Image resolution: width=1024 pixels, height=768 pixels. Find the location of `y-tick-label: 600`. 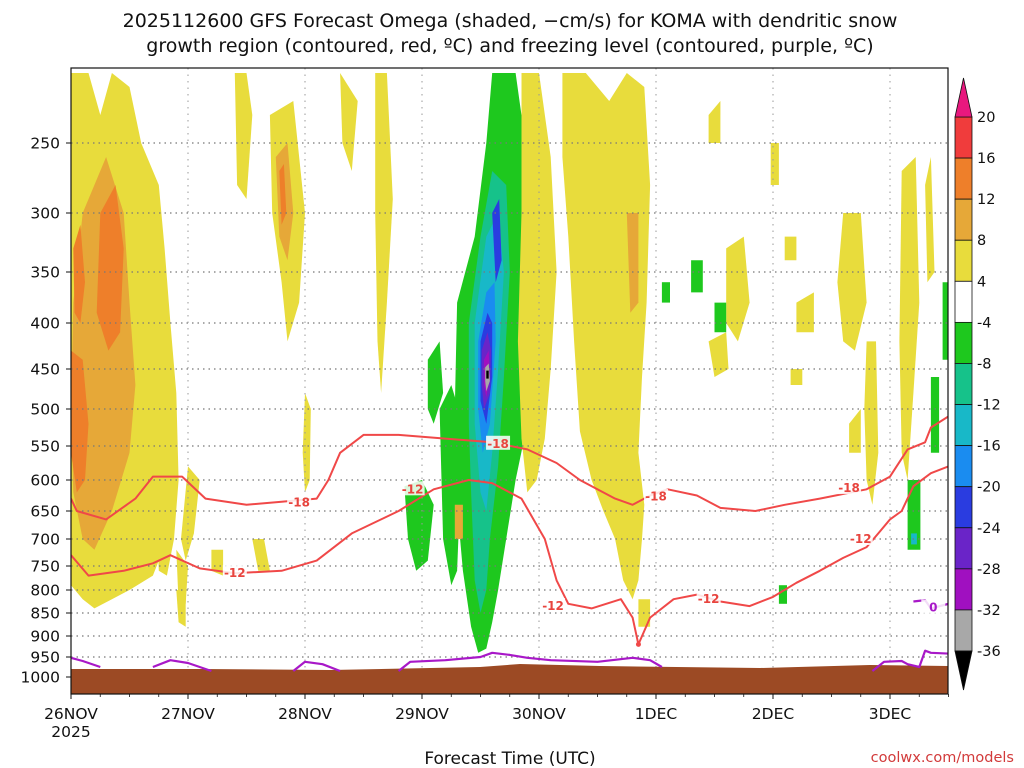

y-tick-label: 600 is located at coordinates (45, 481).